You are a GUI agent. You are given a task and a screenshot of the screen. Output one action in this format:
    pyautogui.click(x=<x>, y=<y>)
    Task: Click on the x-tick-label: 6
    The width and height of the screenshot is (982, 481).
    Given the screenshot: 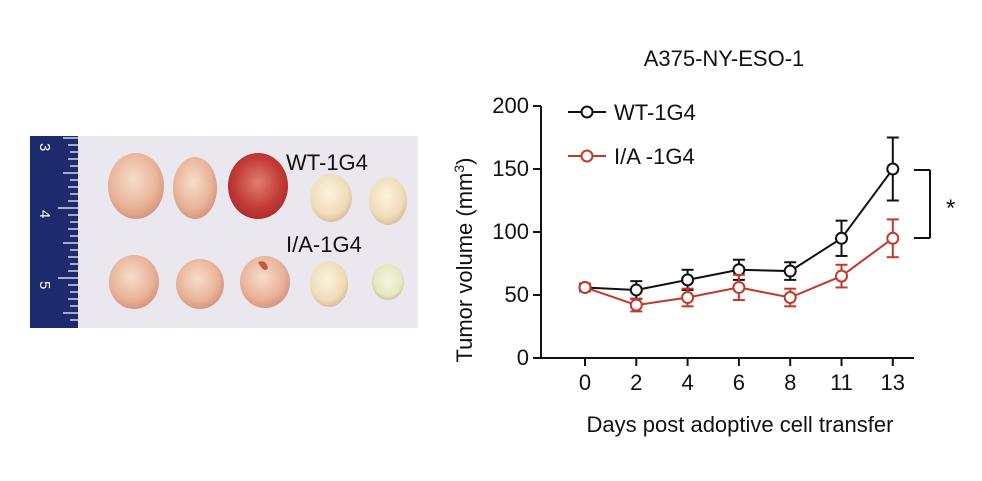 What is the action you would take?
    pyautogui.click(x=739, y=382)
    